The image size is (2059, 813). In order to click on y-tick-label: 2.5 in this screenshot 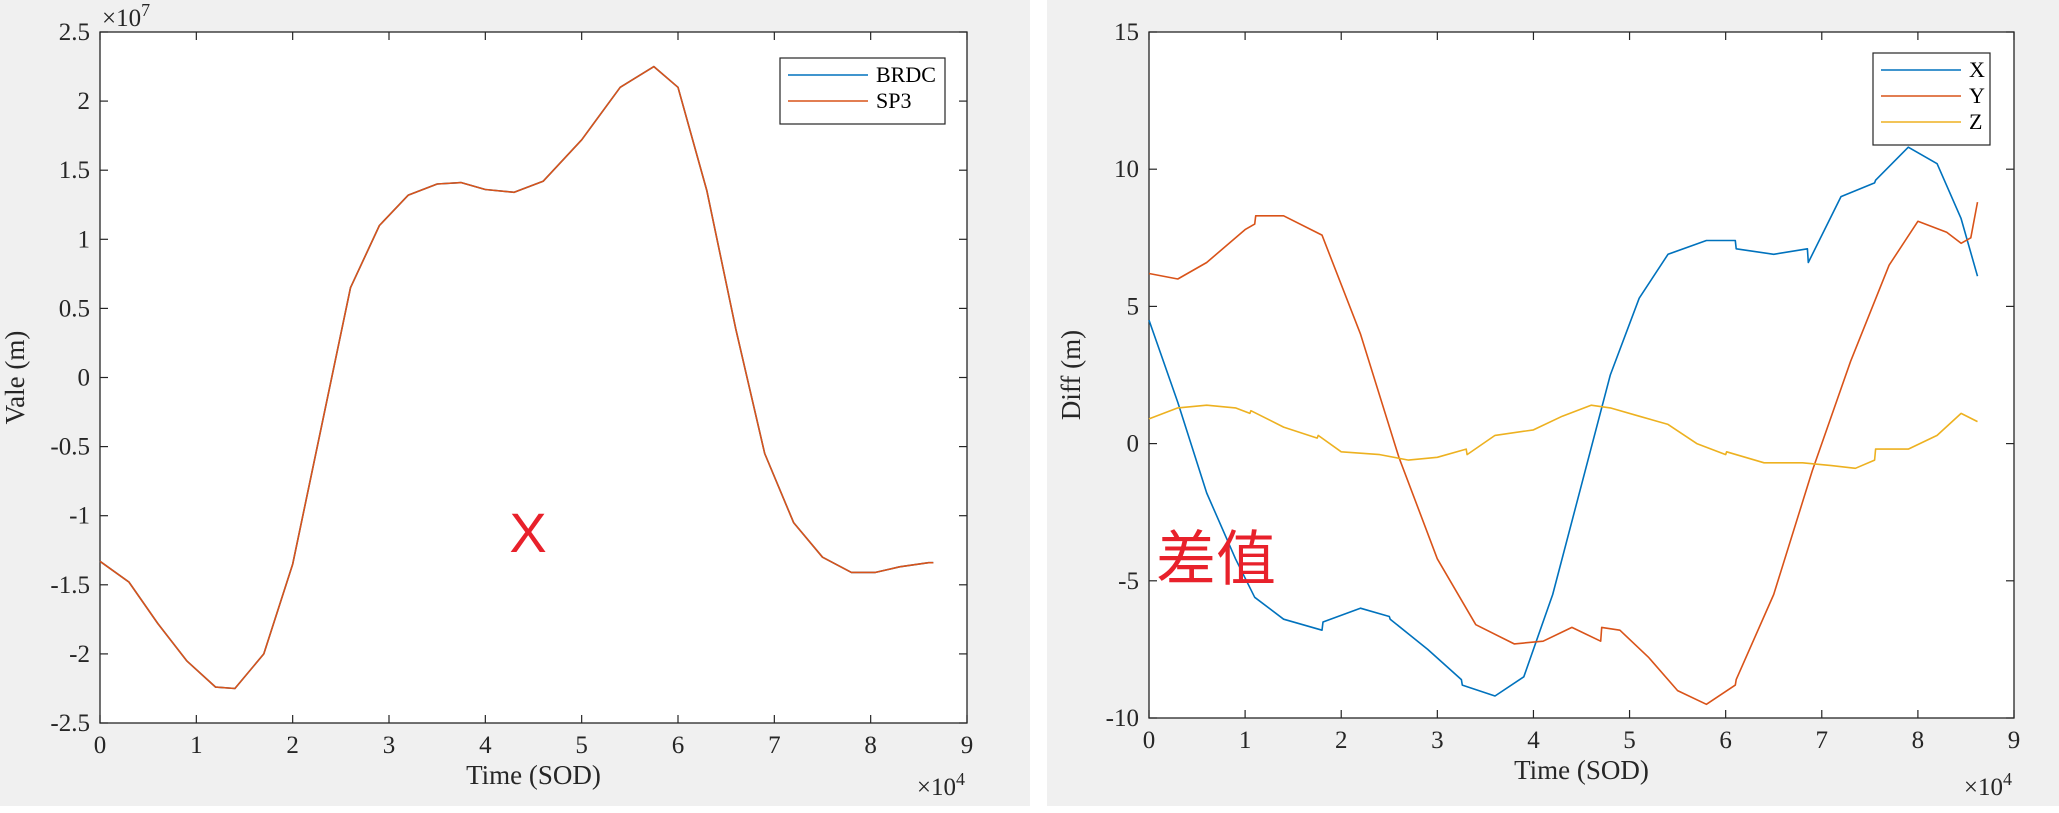, I will do `click(74, 32)`.